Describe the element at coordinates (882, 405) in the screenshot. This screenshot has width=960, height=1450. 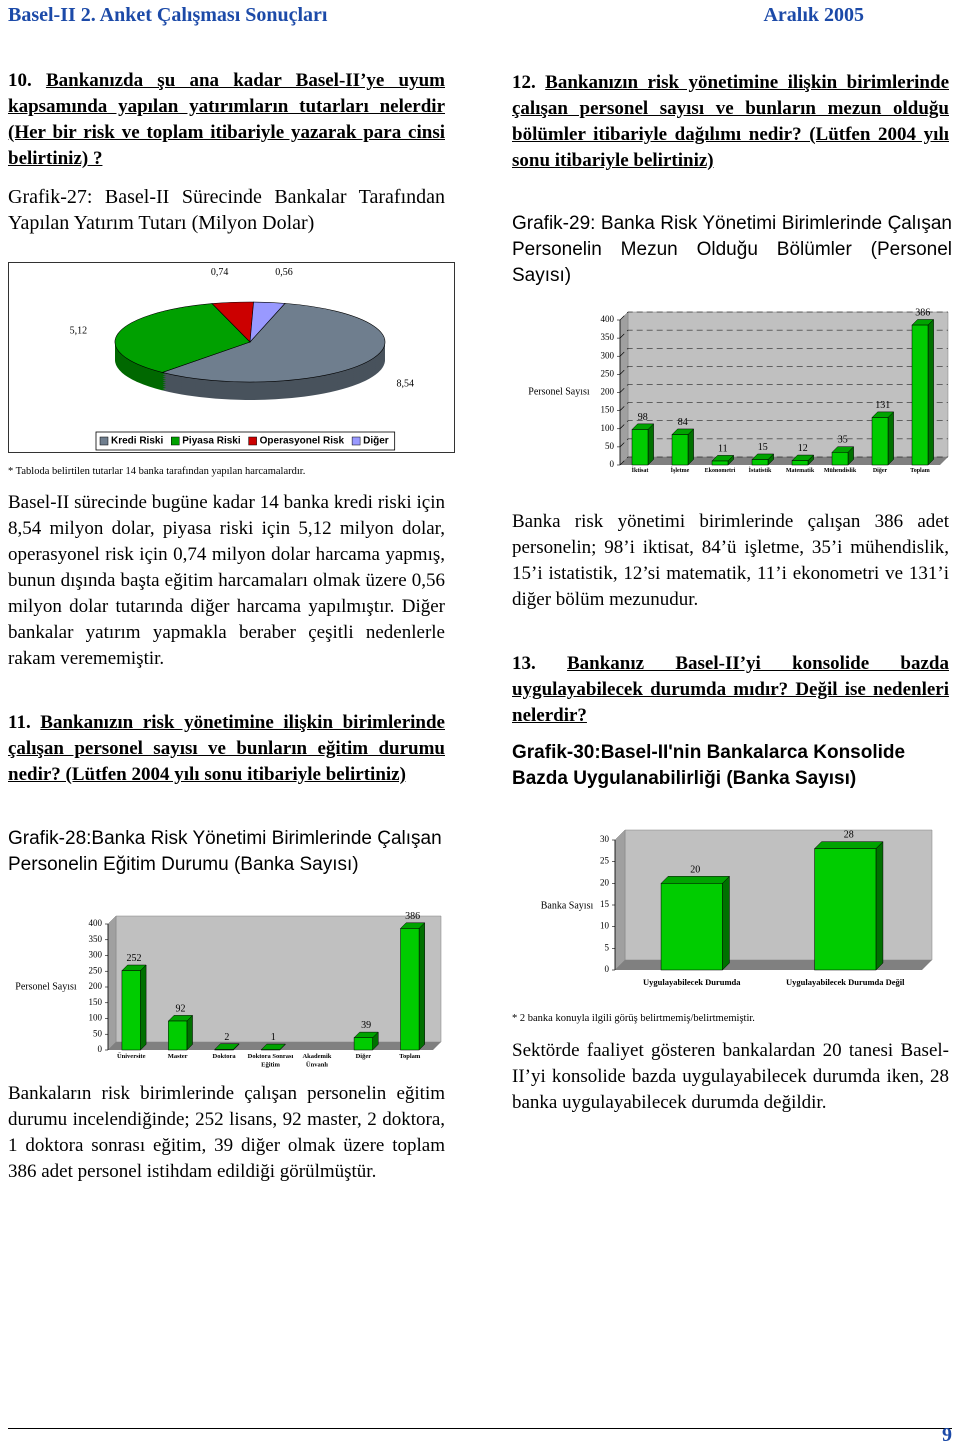
I see `data-label: 131` at that location.